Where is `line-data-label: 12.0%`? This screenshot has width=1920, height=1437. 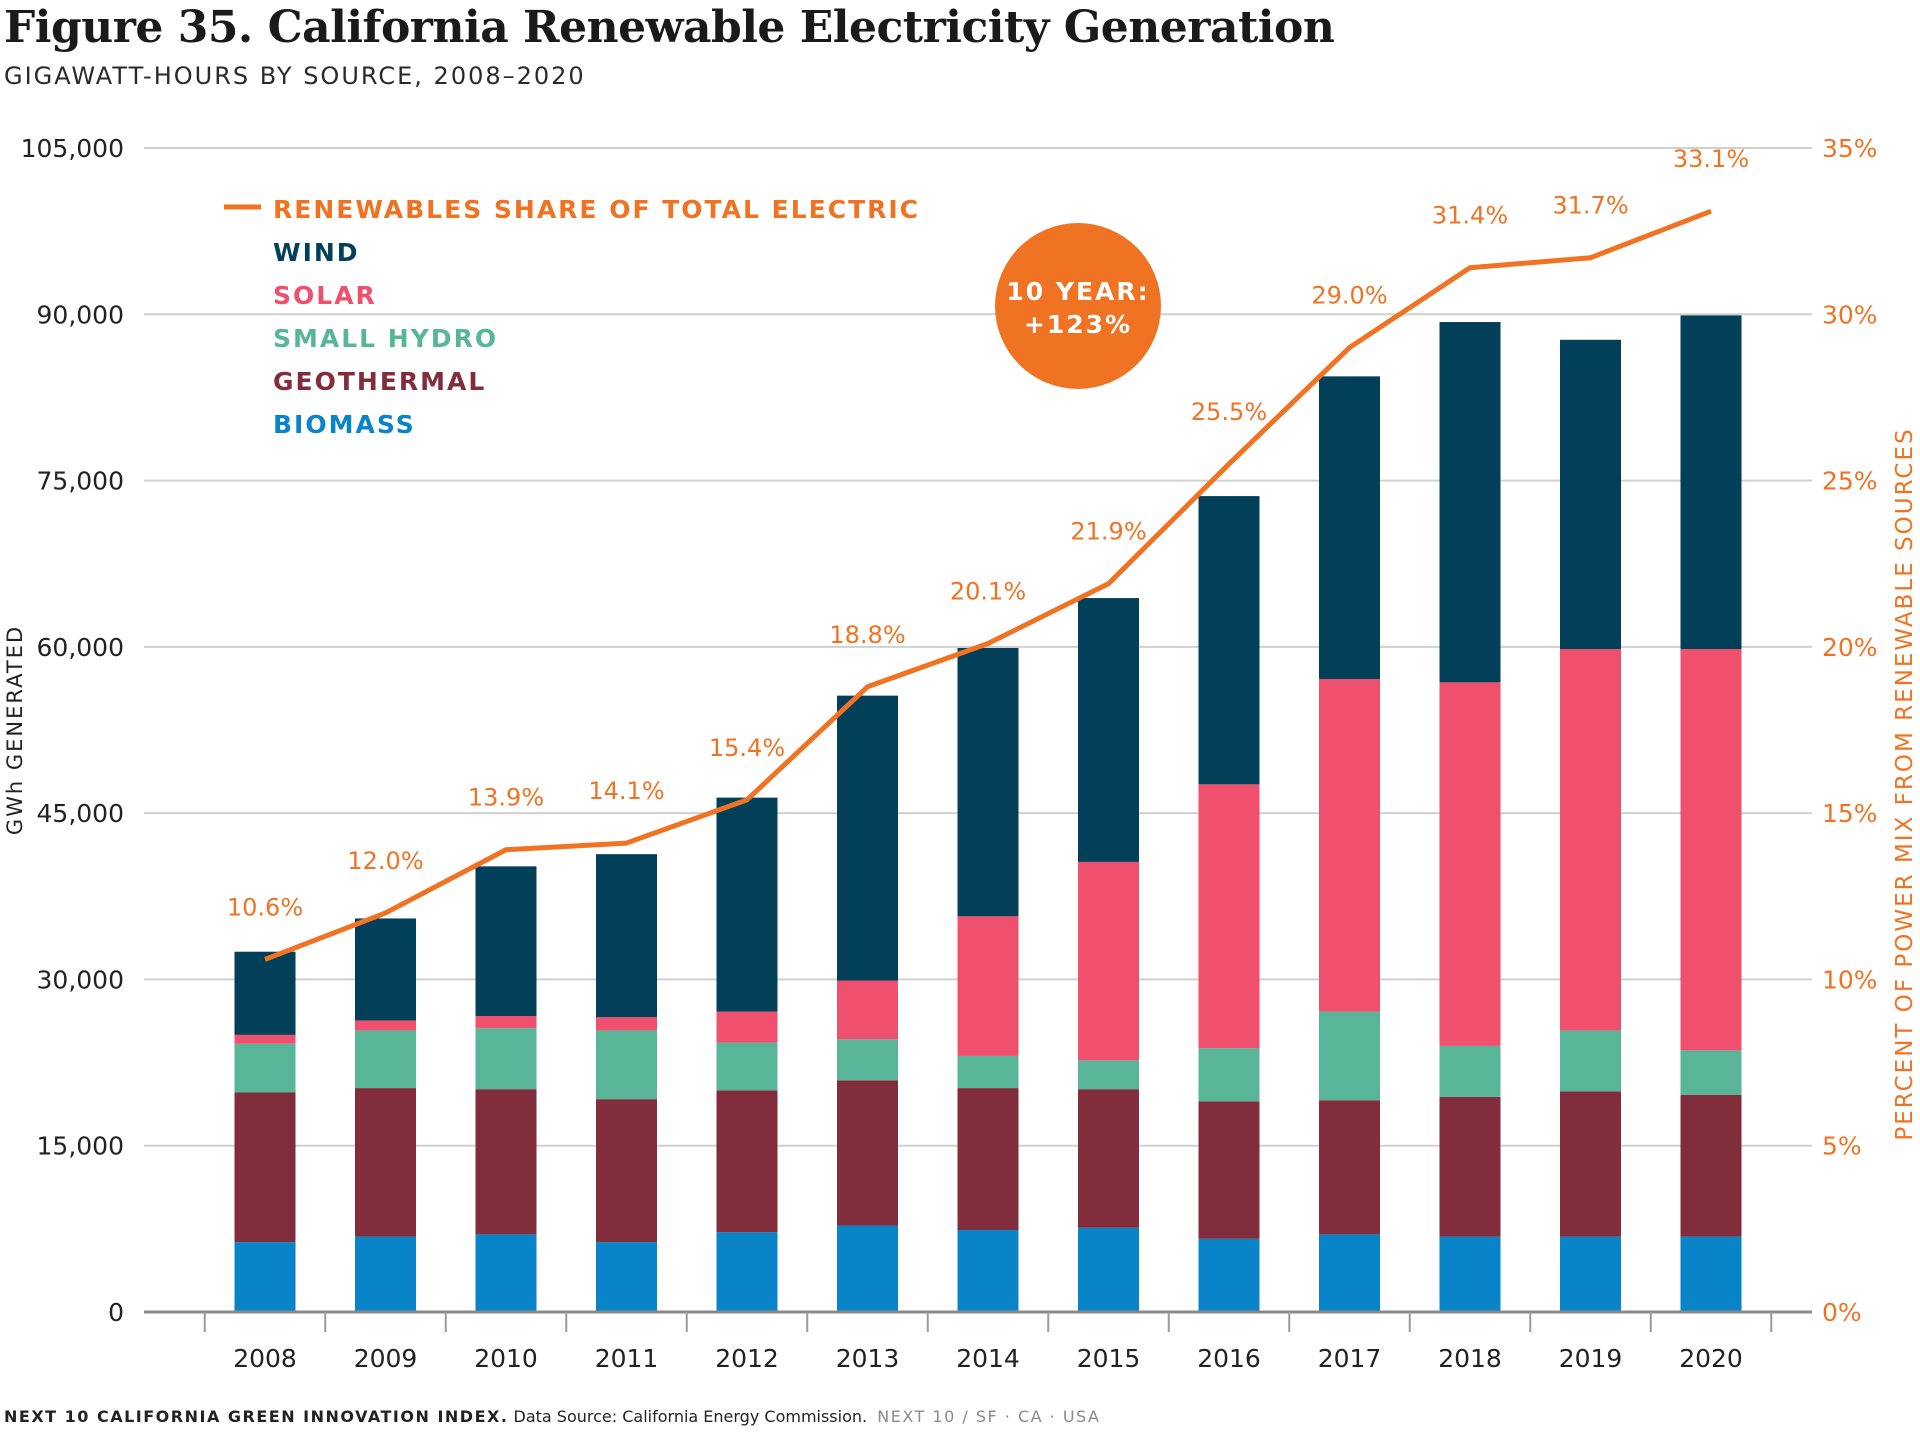 line-data-label: 12.0% is located at coordinates (385, 861).